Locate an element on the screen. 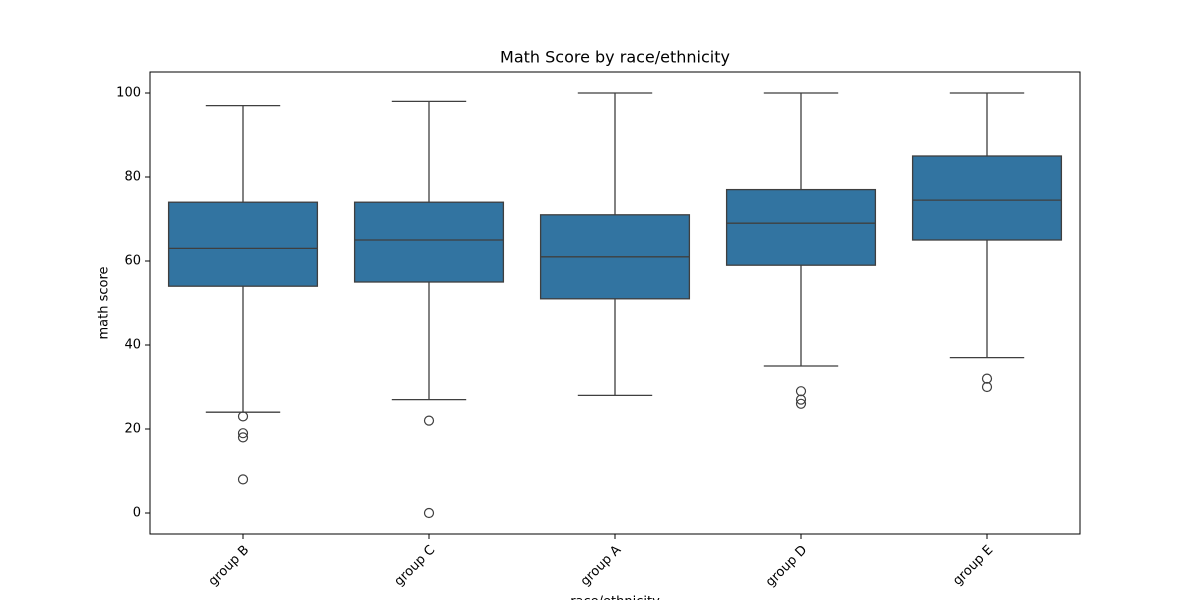 The image size is (1200, 600). y-tick-label: 80 is located at coordinates (132, 177).